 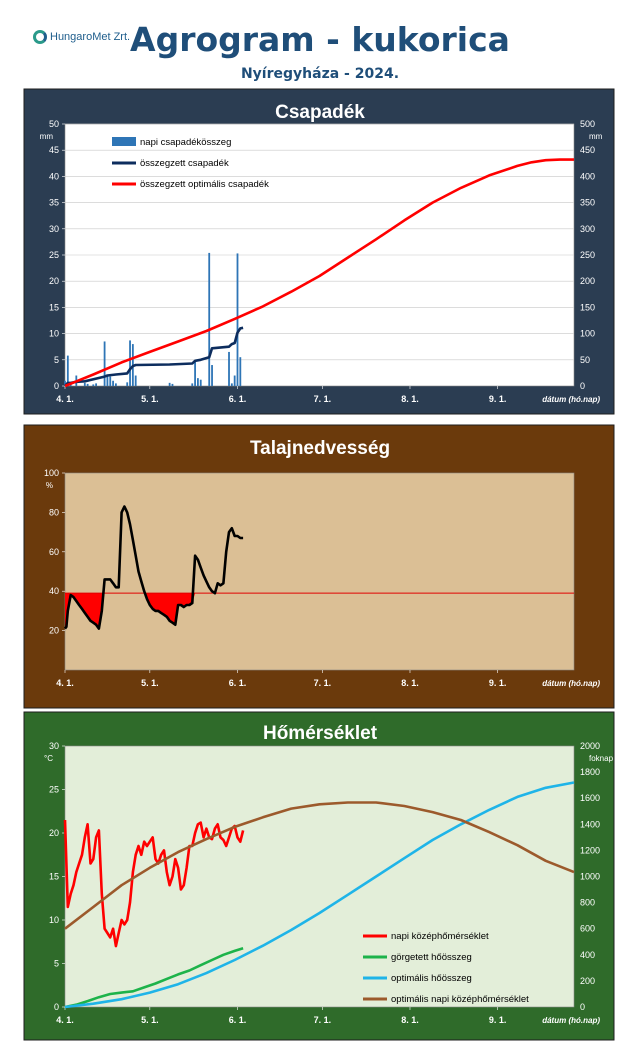 What do you see at coordinates (590, 824) in the screenshot?
I see `y-right-tick-label: 1400` at bounding box center [590, 824].